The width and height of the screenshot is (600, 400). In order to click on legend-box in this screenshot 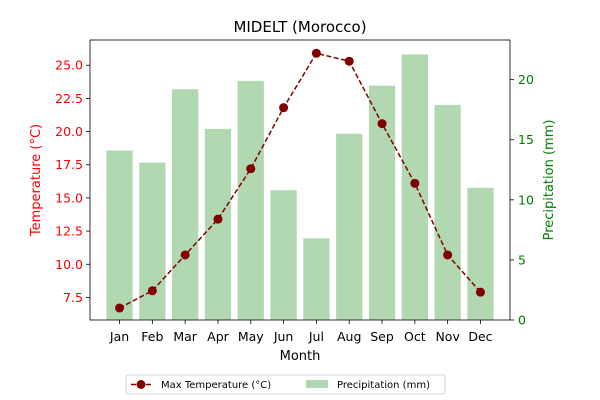, I will do `click(285, 384)`.